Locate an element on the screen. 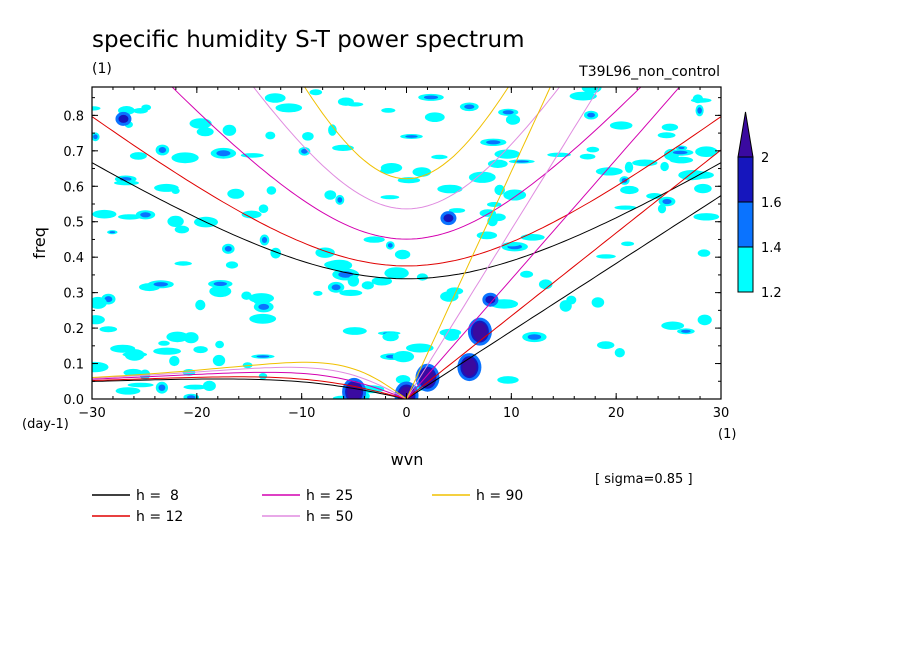 The height and width of the screenshot is (654, 904). colorbar-extend-max is located at coordinates (745, 134).